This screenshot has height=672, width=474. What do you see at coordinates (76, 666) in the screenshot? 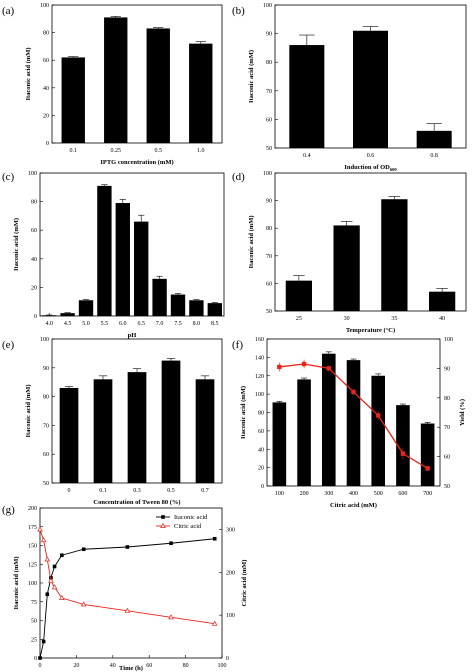
I see `x-tick-label: 20` at bounding box center [76, 666].